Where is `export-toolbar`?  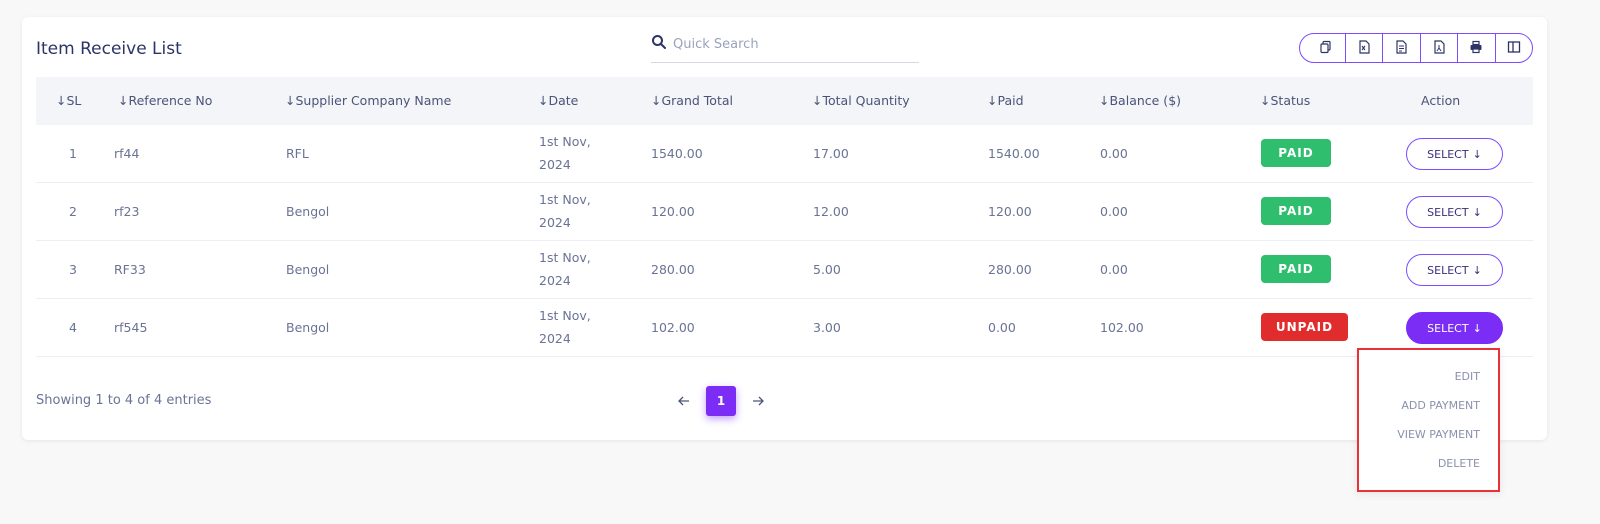 export-toolbar is located at coordinates (1416, 48).